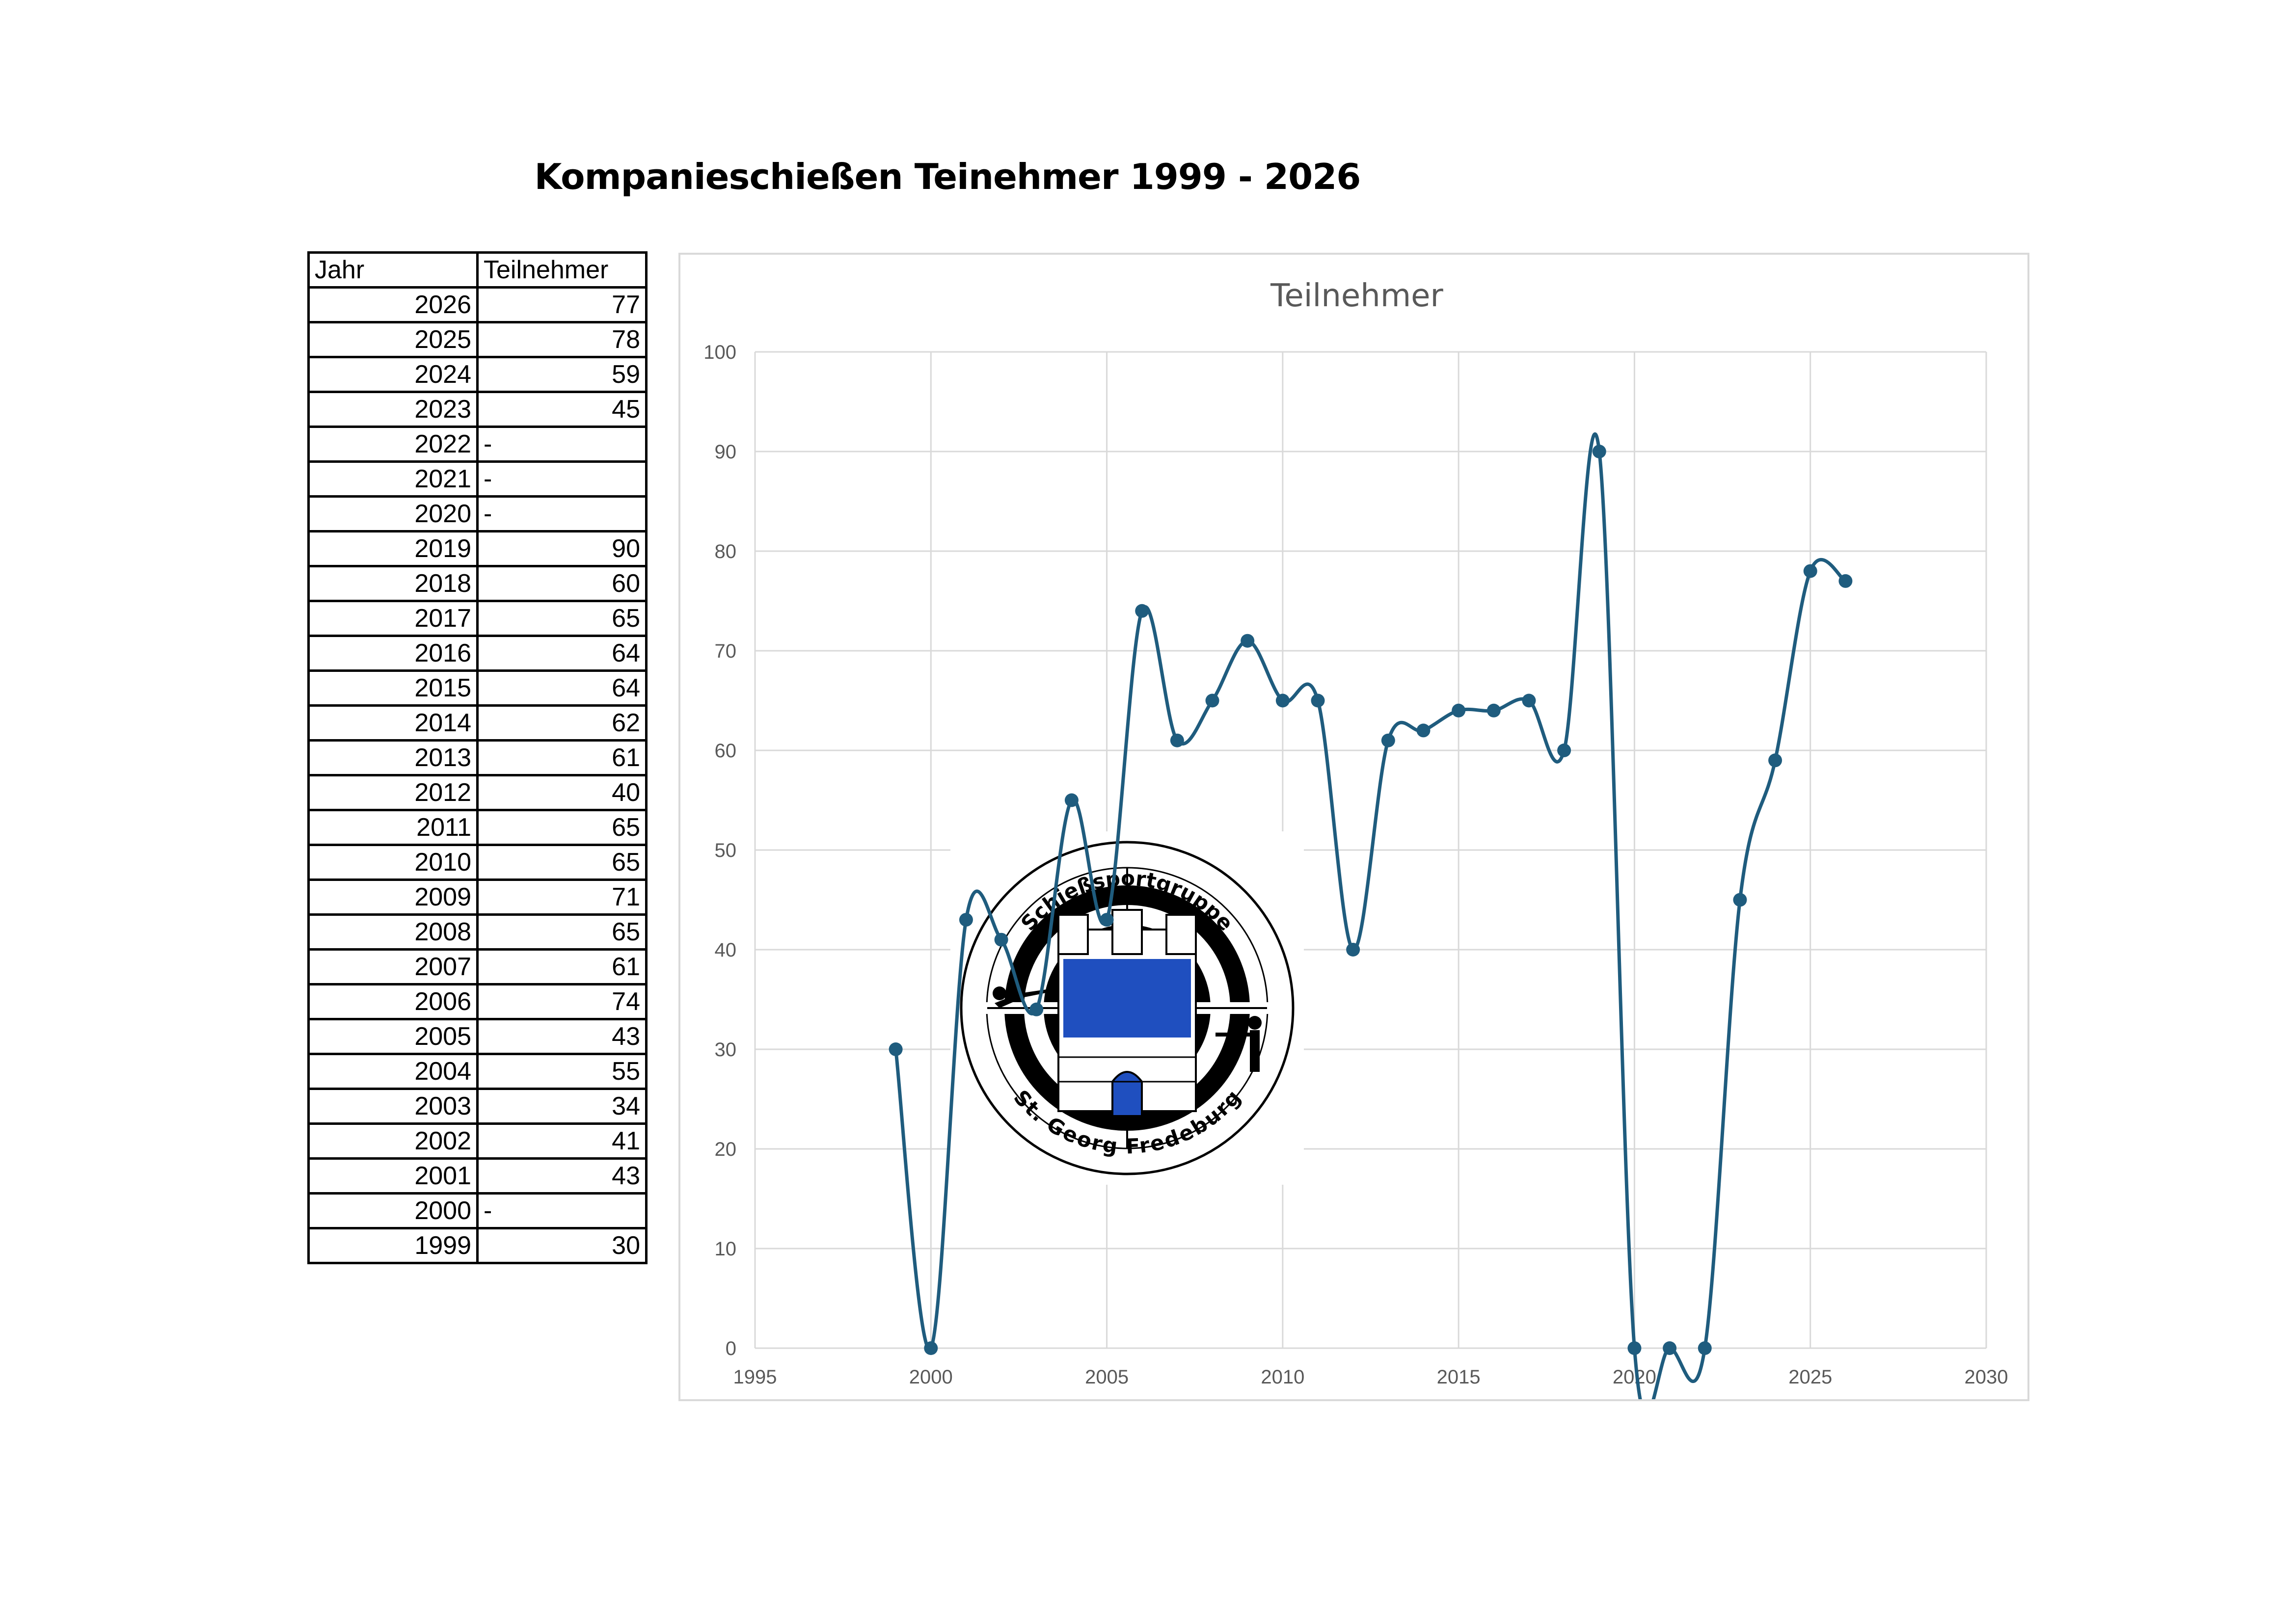  What do you see at coordinates (393, 862) in the screenshot?
I see `cell-year: 2010` at bounding box center [393, 862].